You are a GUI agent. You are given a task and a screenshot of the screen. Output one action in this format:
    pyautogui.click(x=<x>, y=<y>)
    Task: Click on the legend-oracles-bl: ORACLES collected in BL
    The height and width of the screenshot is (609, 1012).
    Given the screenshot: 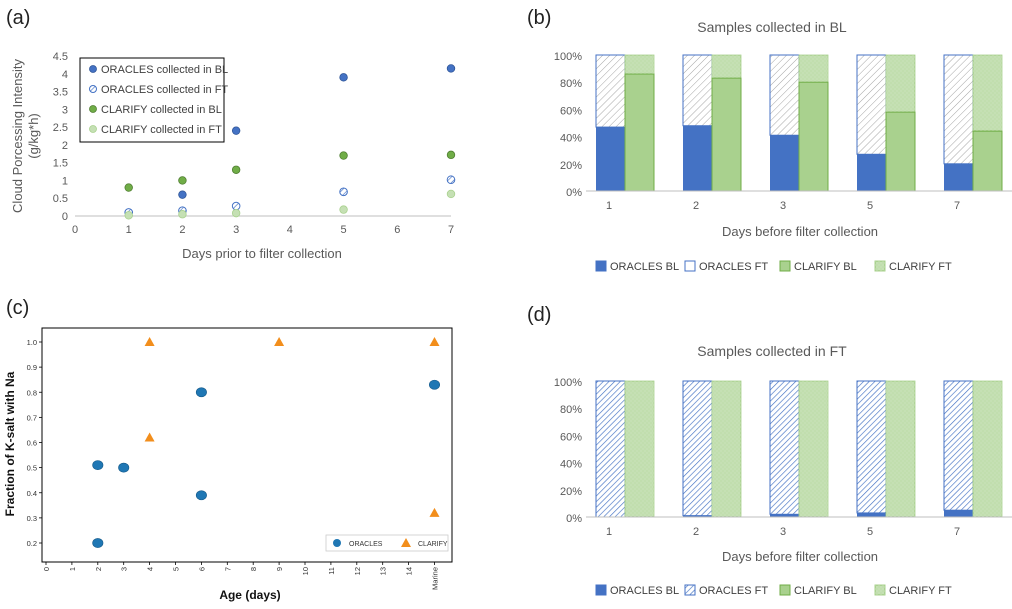 What is the action you would take?
    pyautogui.click(x=164, y=70)
    